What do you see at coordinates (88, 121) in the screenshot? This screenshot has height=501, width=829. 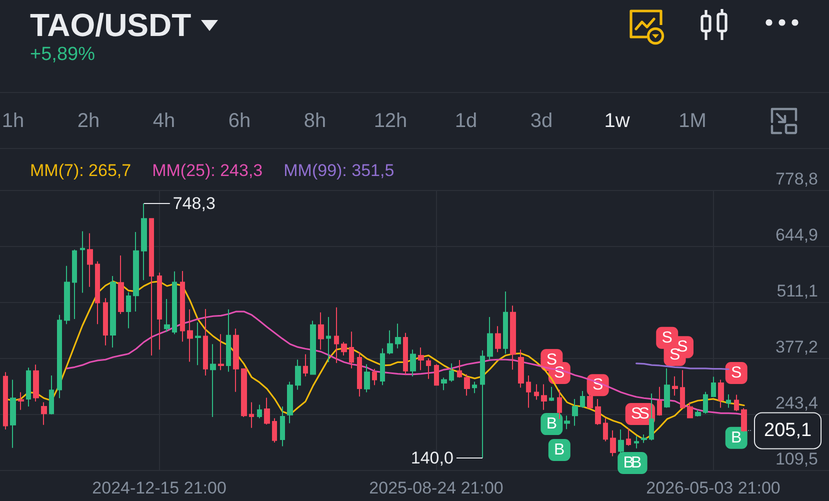 I see `text: 2h` at bounding box center [88, 121].